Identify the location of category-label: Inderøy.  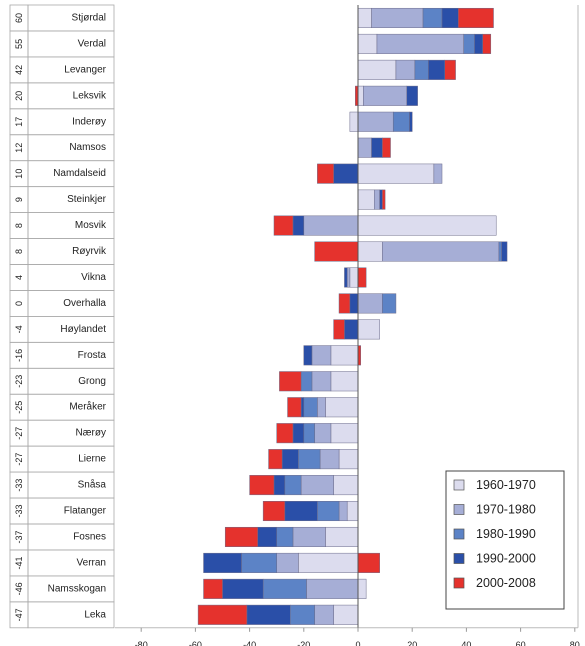
(89, 121).